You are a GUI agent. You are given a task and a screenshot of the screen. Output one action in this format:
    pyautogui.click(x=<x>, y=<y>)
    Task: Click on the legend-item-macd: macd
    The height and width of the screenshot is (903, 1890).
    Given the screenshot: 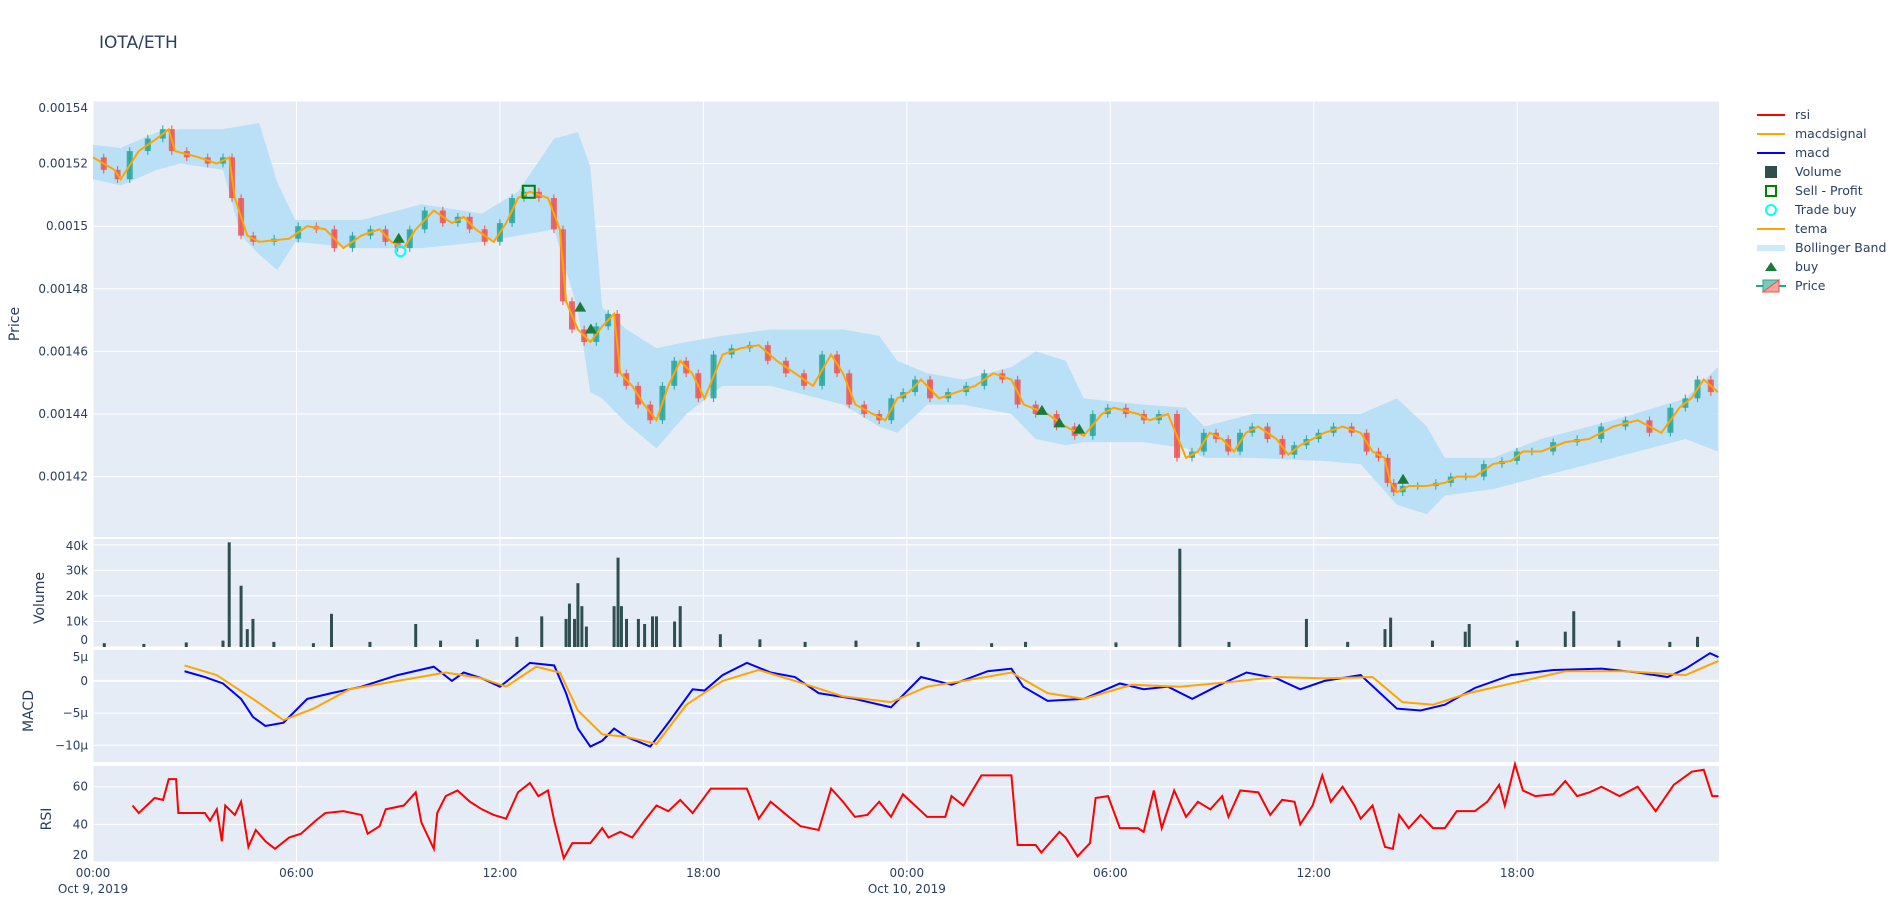 What is the action you would take?
    pyautogui.click(x=1820, y=152)
    